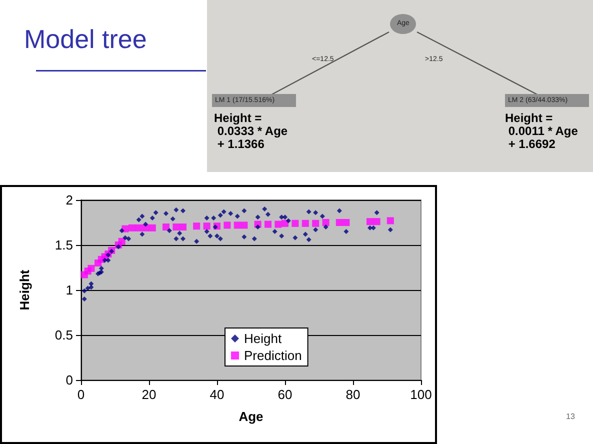 The image size is (593, 444). Describe the element at coordinates (69, 380) in the screenshot. I see `y-tick-label: 0` at that location.